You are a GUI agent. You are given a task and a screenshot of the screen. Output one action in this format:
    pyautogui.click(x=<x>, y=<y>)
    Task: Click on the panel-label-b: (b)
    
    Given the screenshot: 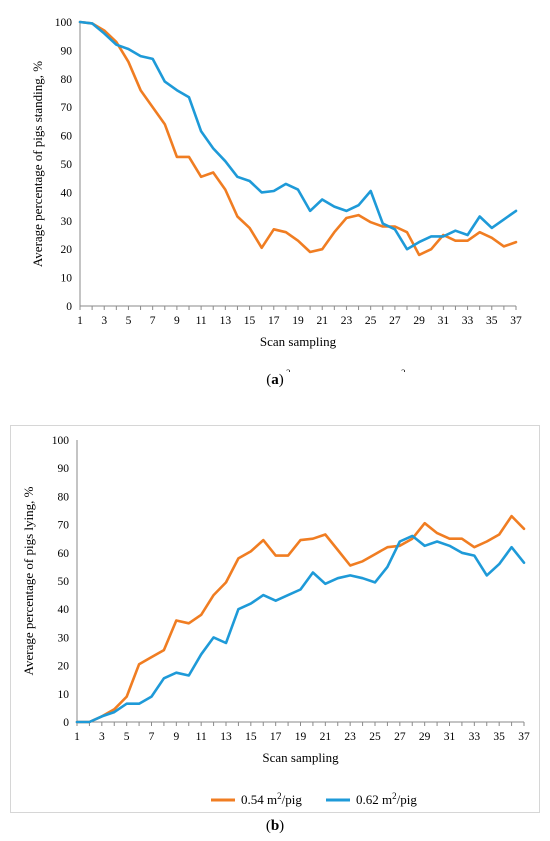 What is the action you would take?
    pyautogui.click(x=275, y=826)
    